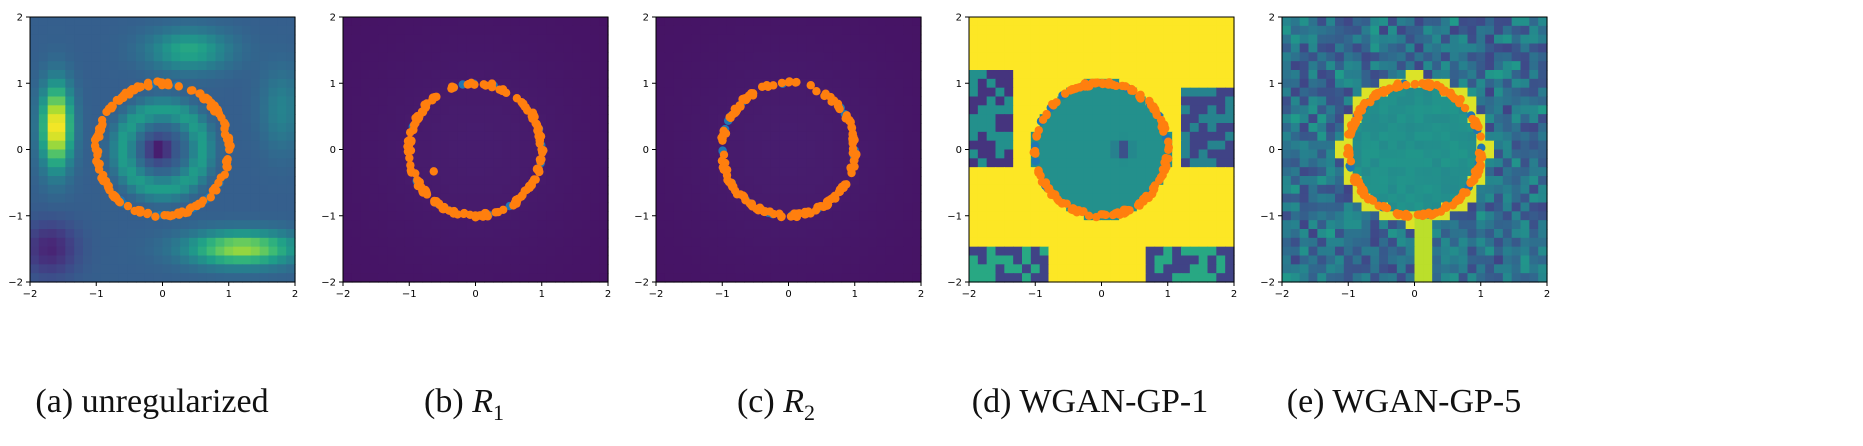  Describe the element at coordinates (1168, 294) in the screenshot. I see `x-tick-label: 1` at that location.